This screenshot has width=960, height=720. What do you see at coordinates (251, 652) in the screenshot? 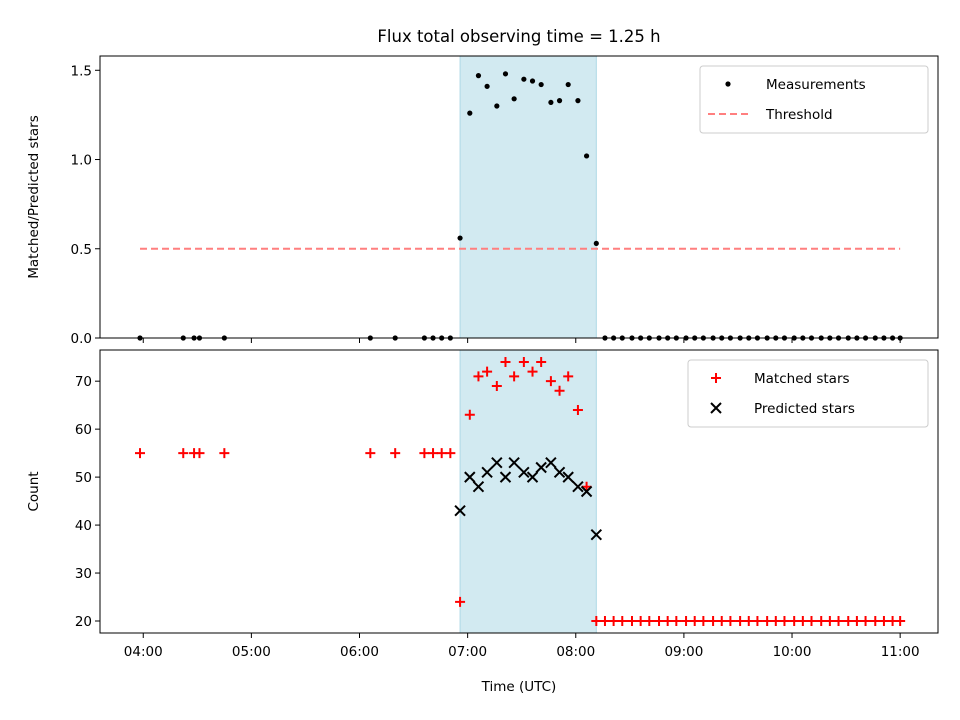
I see `x-tick-label: 05:00` at bounding box center [251, 652].